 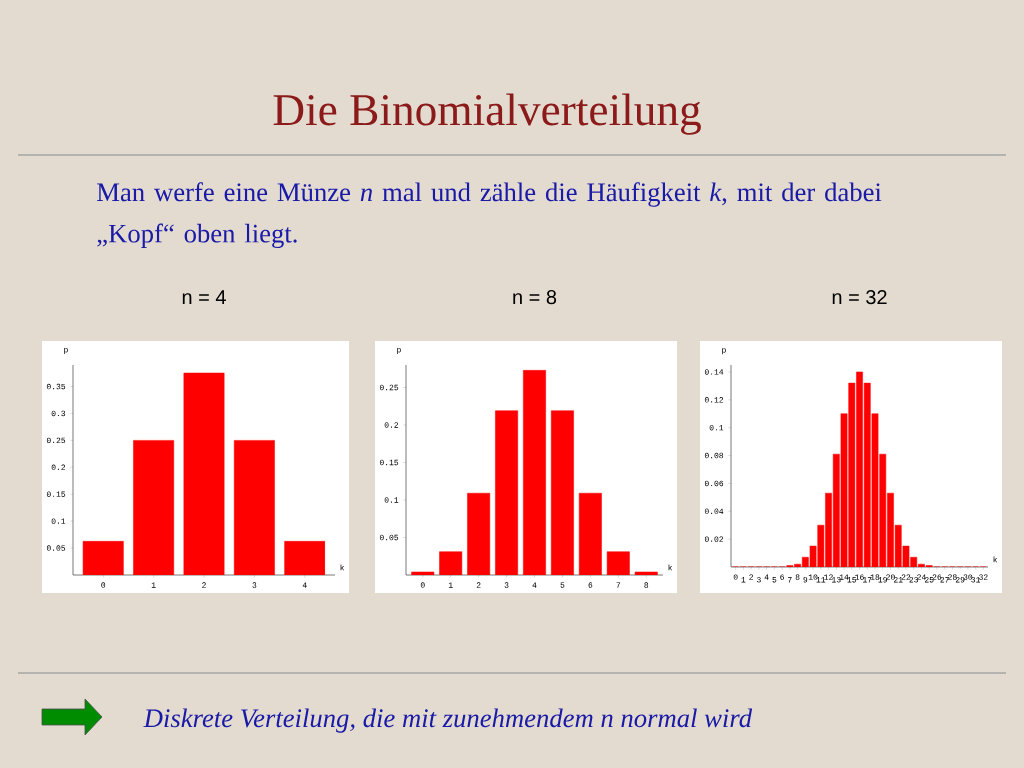 What do you see at coordinates (859, 577) in the screenshot?
I see `x-tick-label: 16` at bounding box center [859, 577].